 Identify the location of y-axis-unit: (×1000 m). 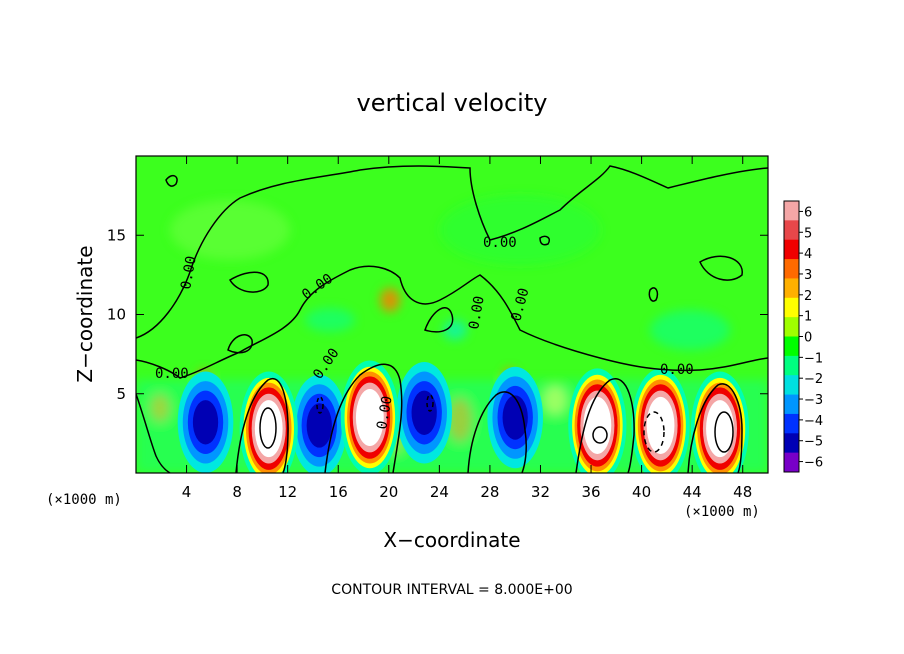
(84, 500).